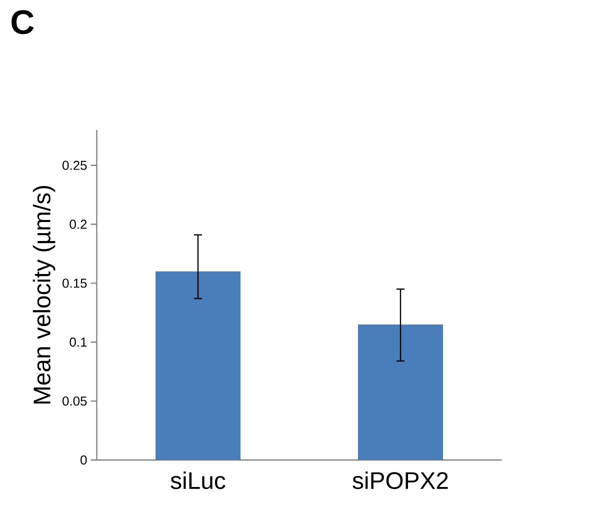 The width and height of the screenshot is (604, 508). Describe the element at coordinates (44, 295) in the screenshot. I see `y-axis-title: Mean velocity (µm/s)` at that location.